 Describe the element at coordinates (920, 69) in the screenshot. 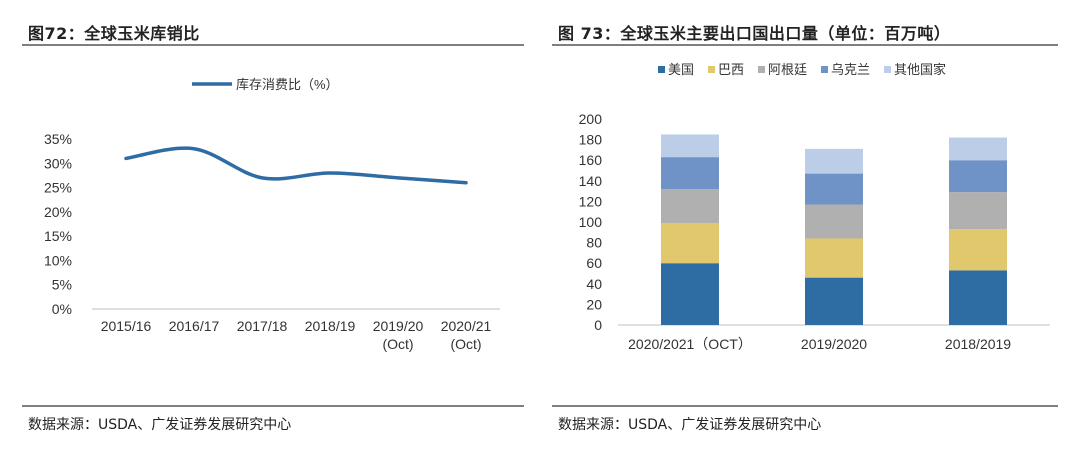

I see `legend-label: 其他国家` at that location.